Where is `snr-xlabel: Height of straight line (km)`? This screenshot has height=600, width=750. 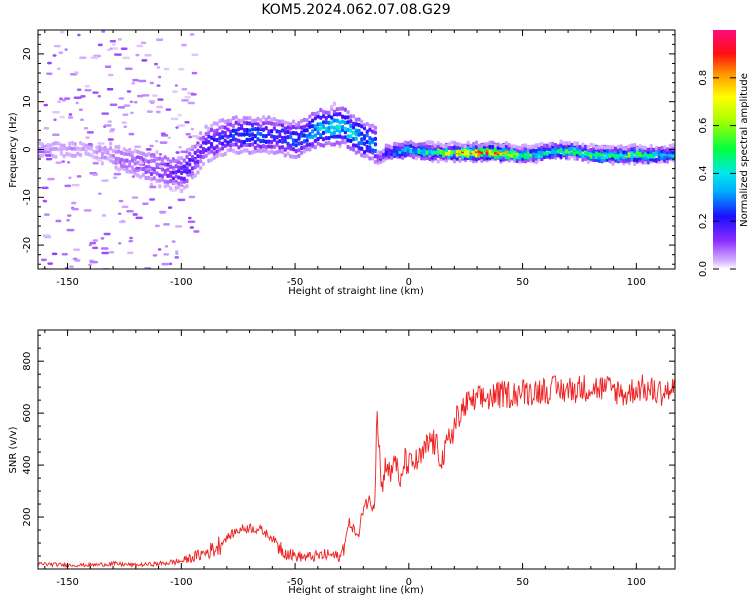
snr-xlabel: Height of straight line (km) is located at coordinates (356, 590).